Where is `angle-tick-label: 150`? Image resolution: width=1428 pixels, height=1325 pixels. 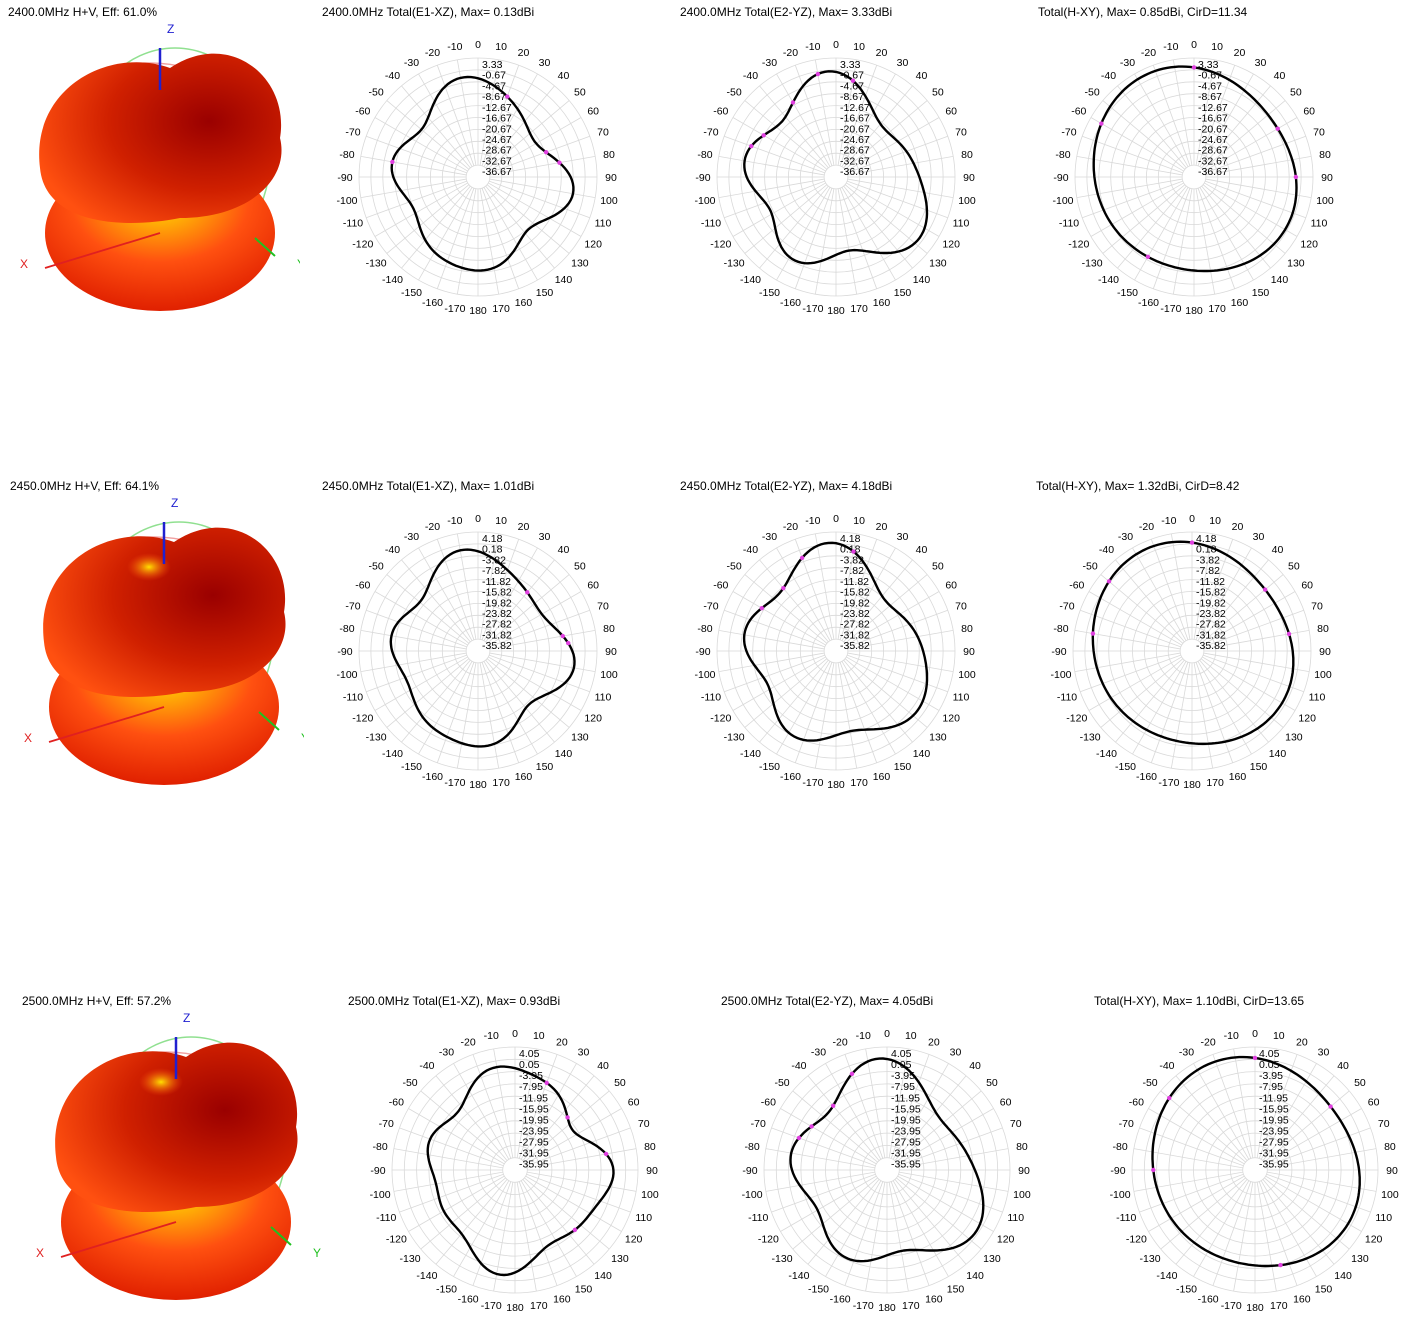 angle-tick-label: 150 is located at coordinates (1259, 767).